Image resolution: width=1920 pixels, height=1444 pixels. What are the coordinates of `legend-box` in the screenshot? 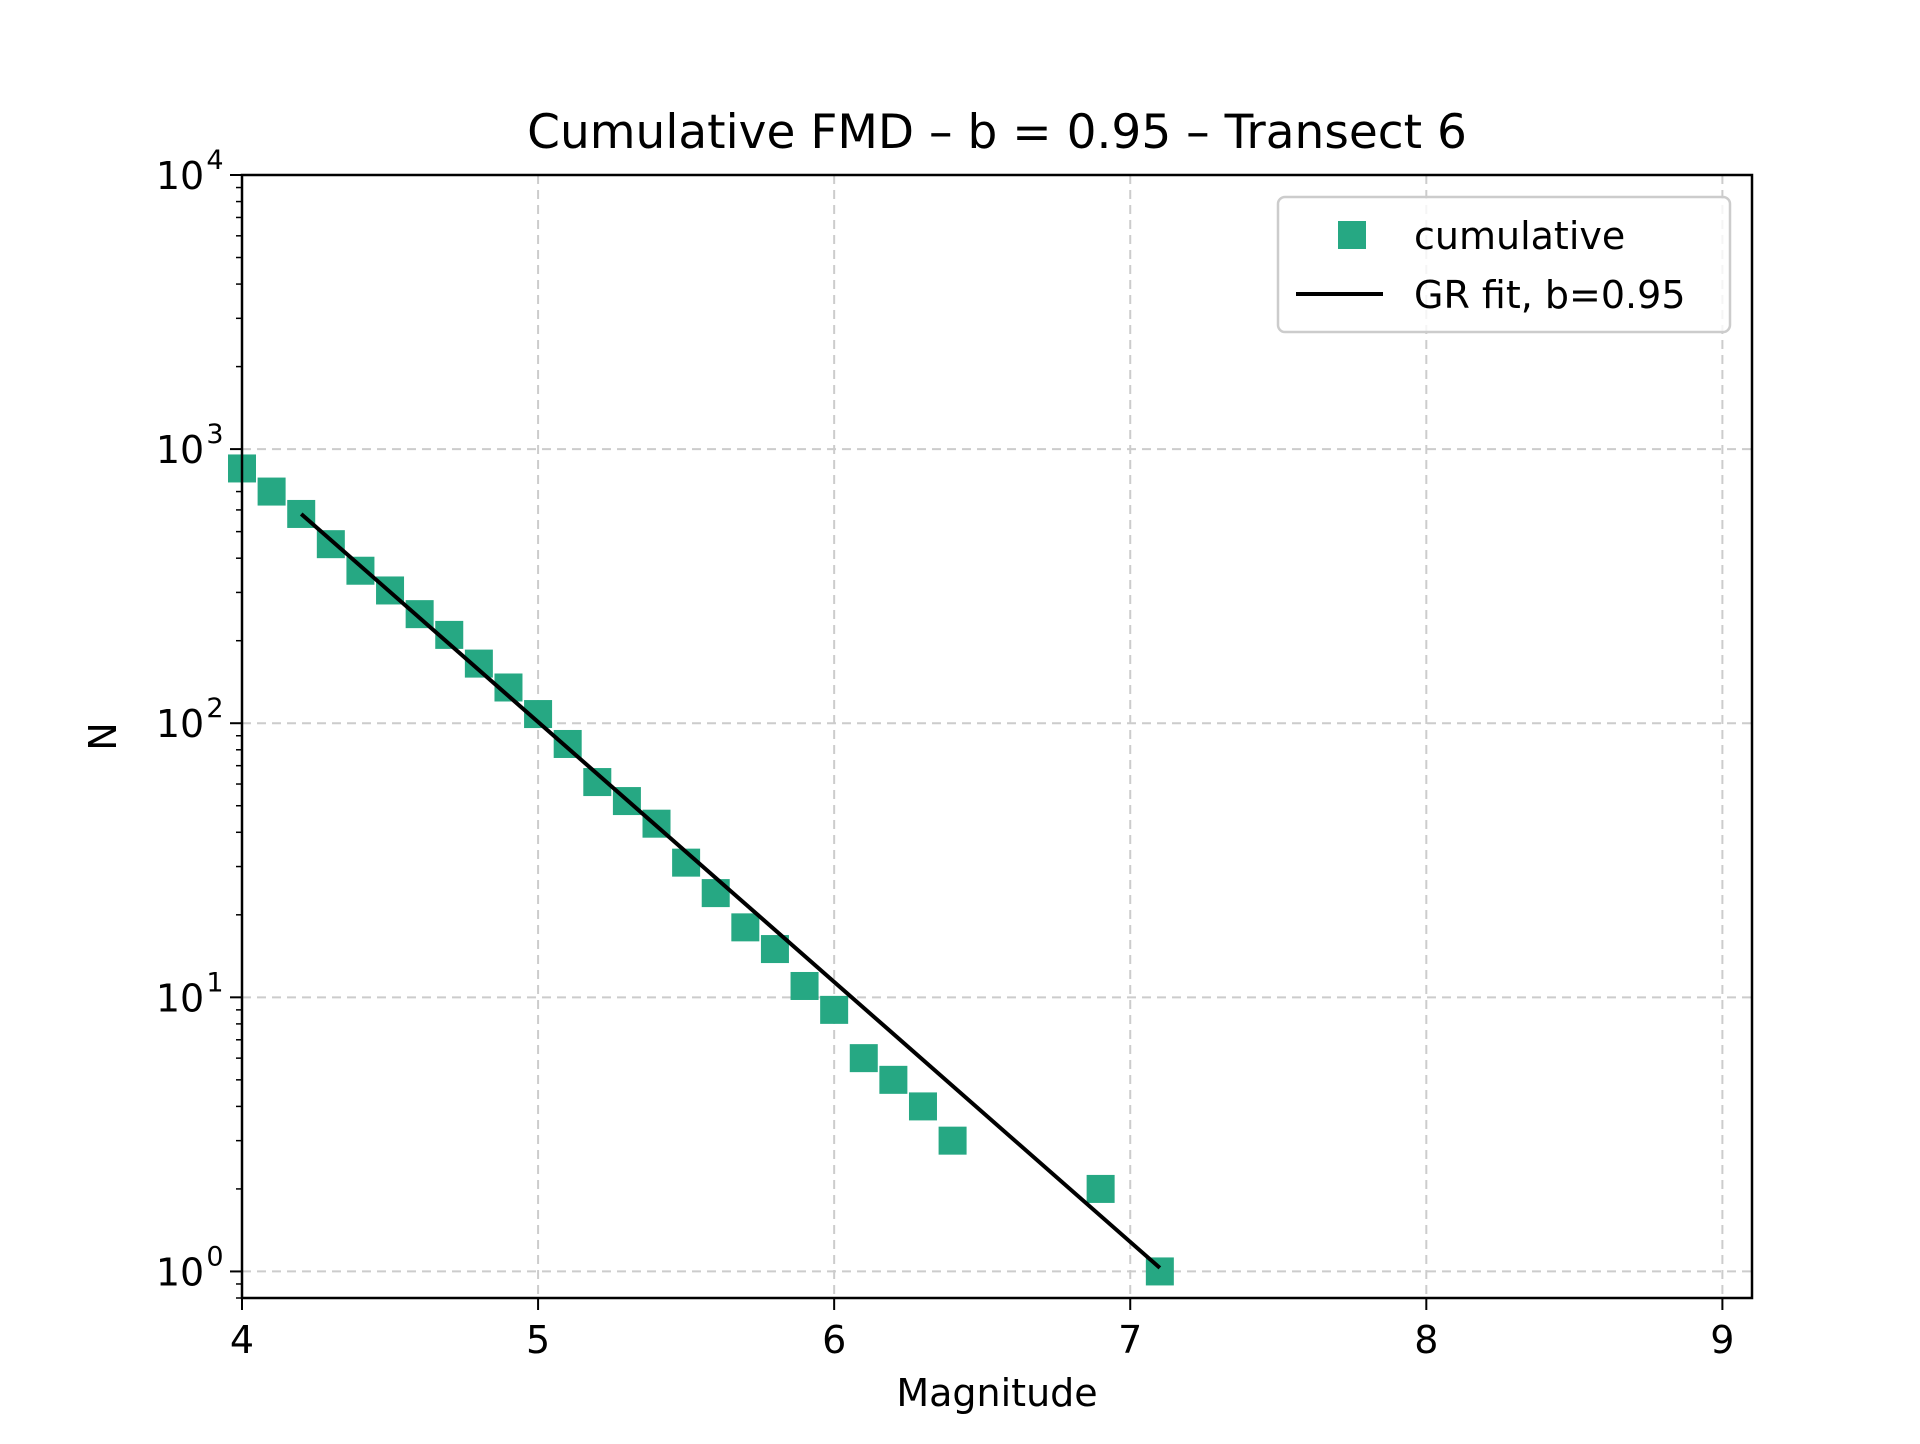 It's located at (1504, 264).